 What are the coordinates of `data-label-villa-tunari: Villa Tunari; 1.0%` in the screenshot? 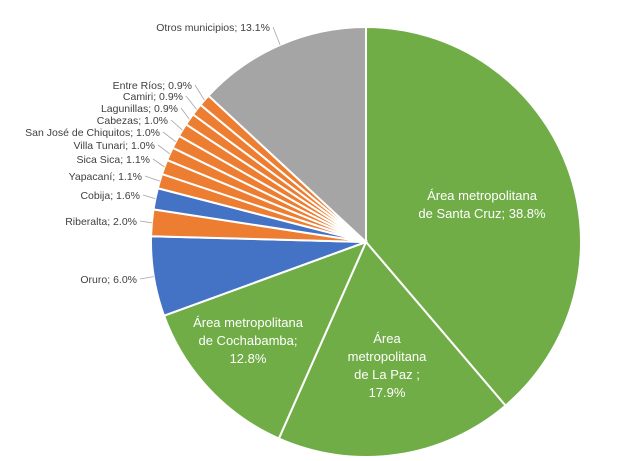 It's located at (114, 146).